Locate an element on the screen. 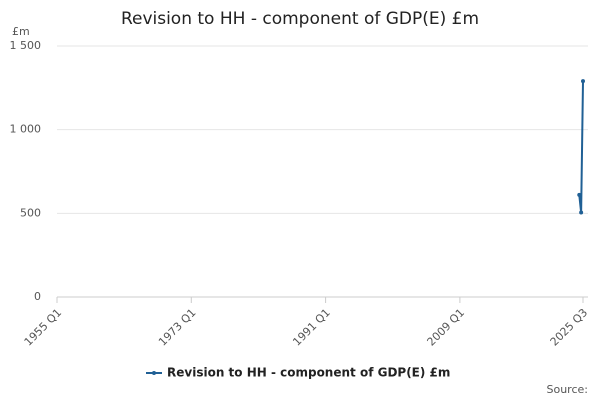 The image size is (600, 400). y-tick-label: 1 500 is located at coordinates (26, 45).